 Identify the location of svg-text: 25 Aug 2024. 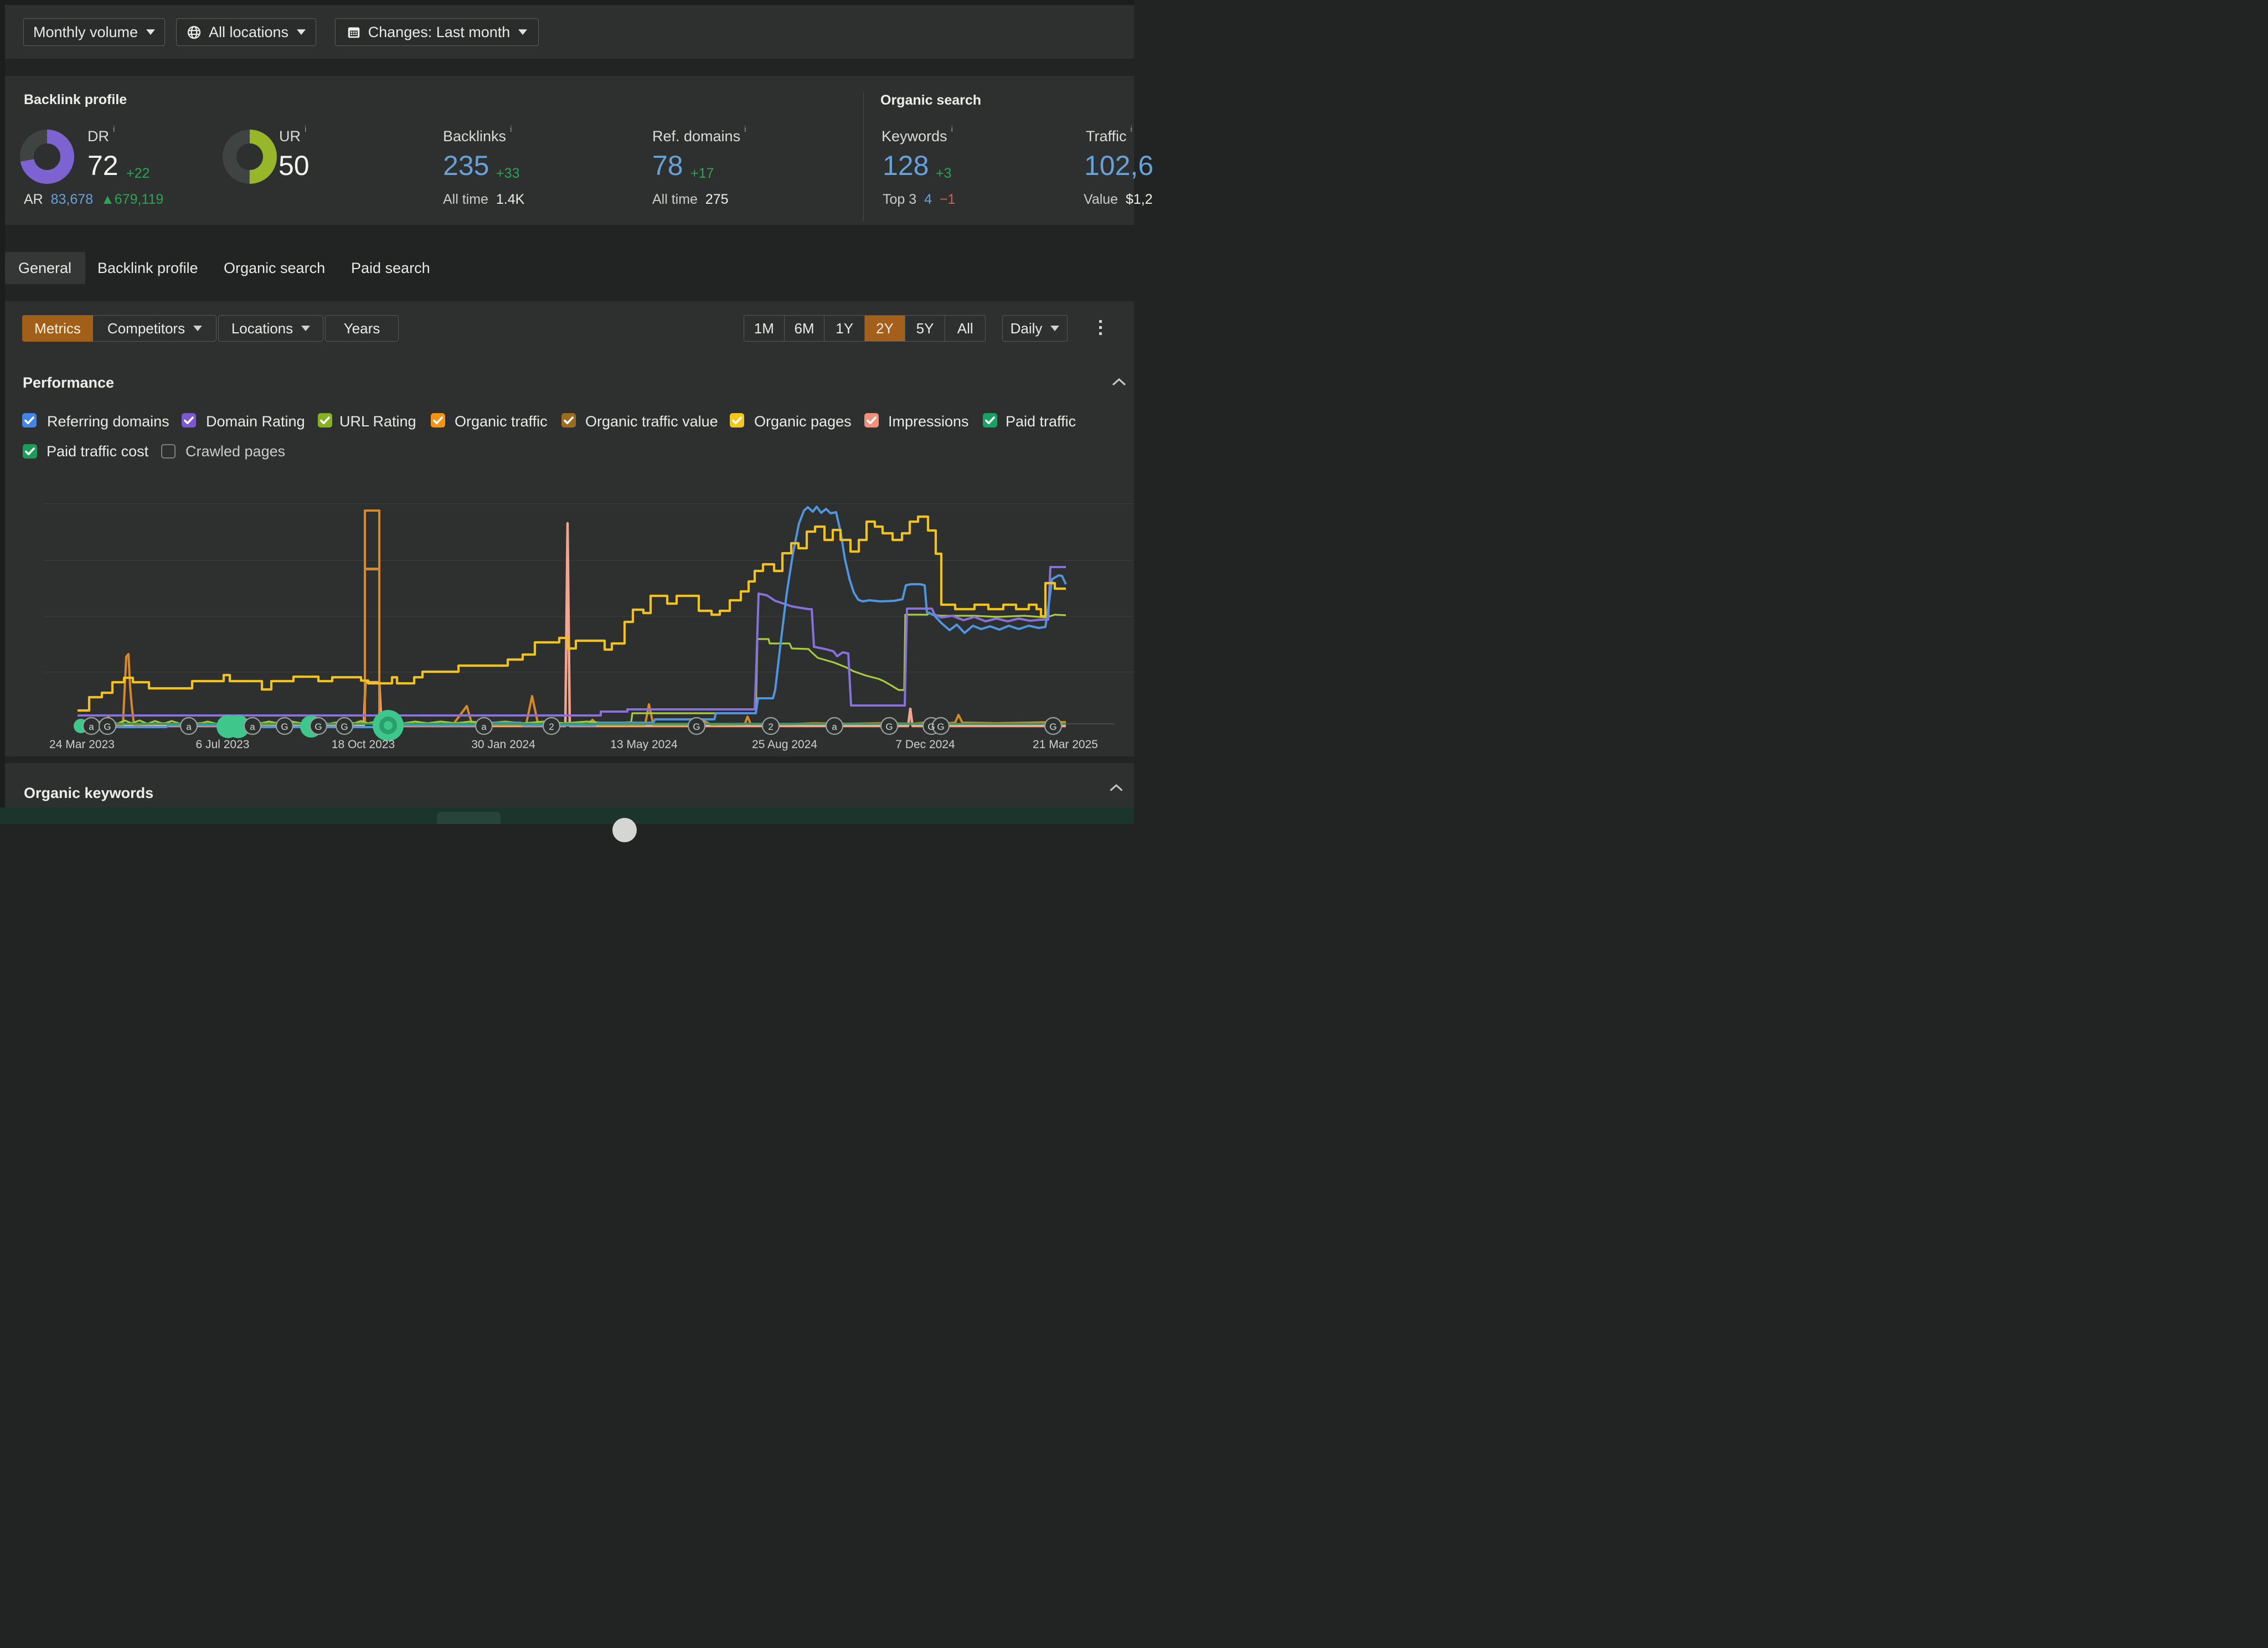
(784, 744).